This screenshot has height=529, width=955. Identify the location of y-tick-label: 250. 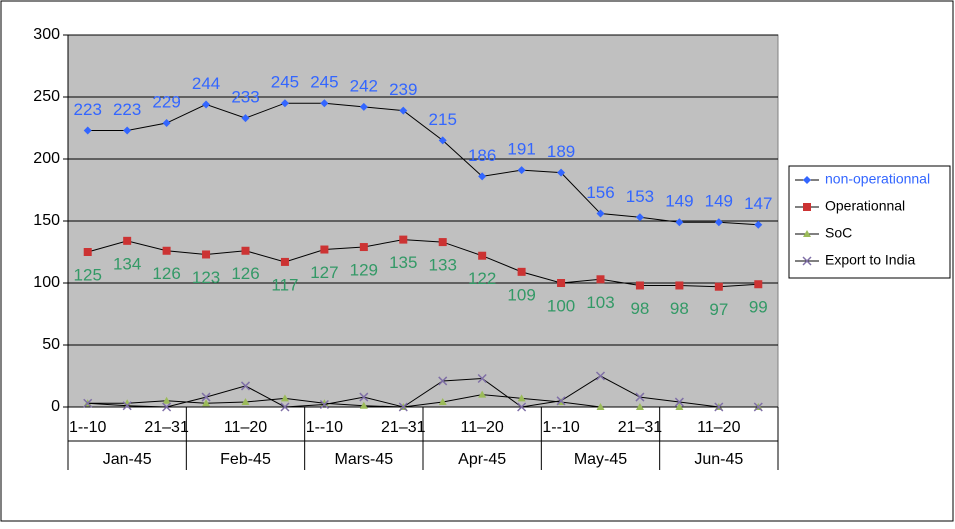
(46, 96).